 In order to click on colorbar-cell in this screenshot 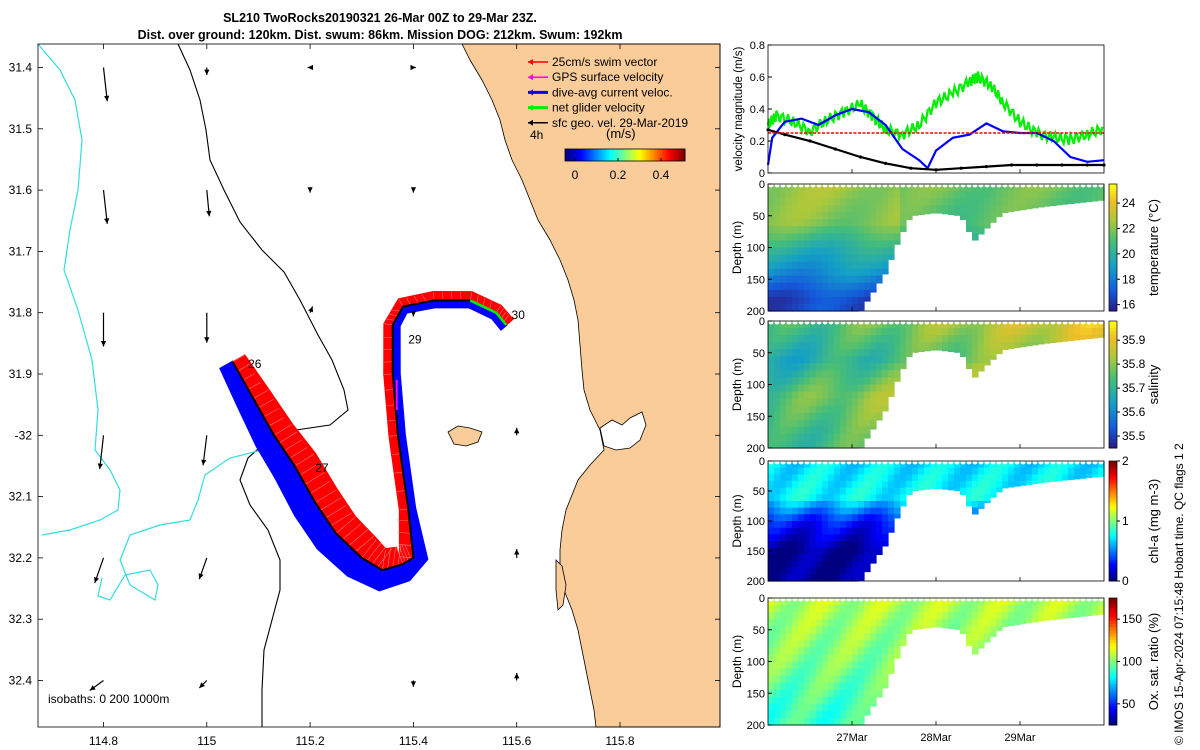, I will do `click(680, 155)`.